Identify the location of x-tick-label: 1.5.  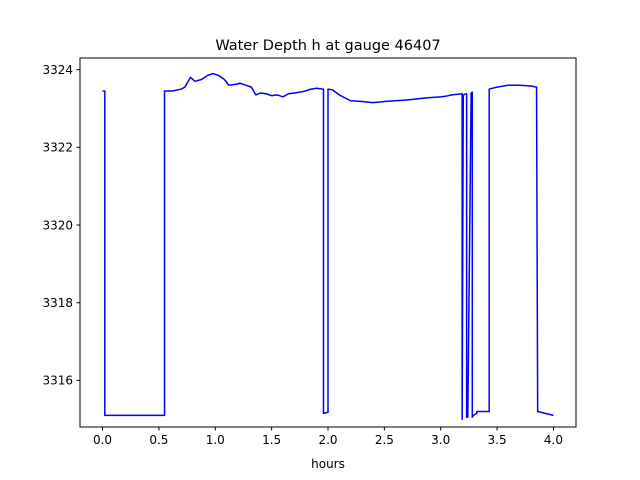
(271, 440).